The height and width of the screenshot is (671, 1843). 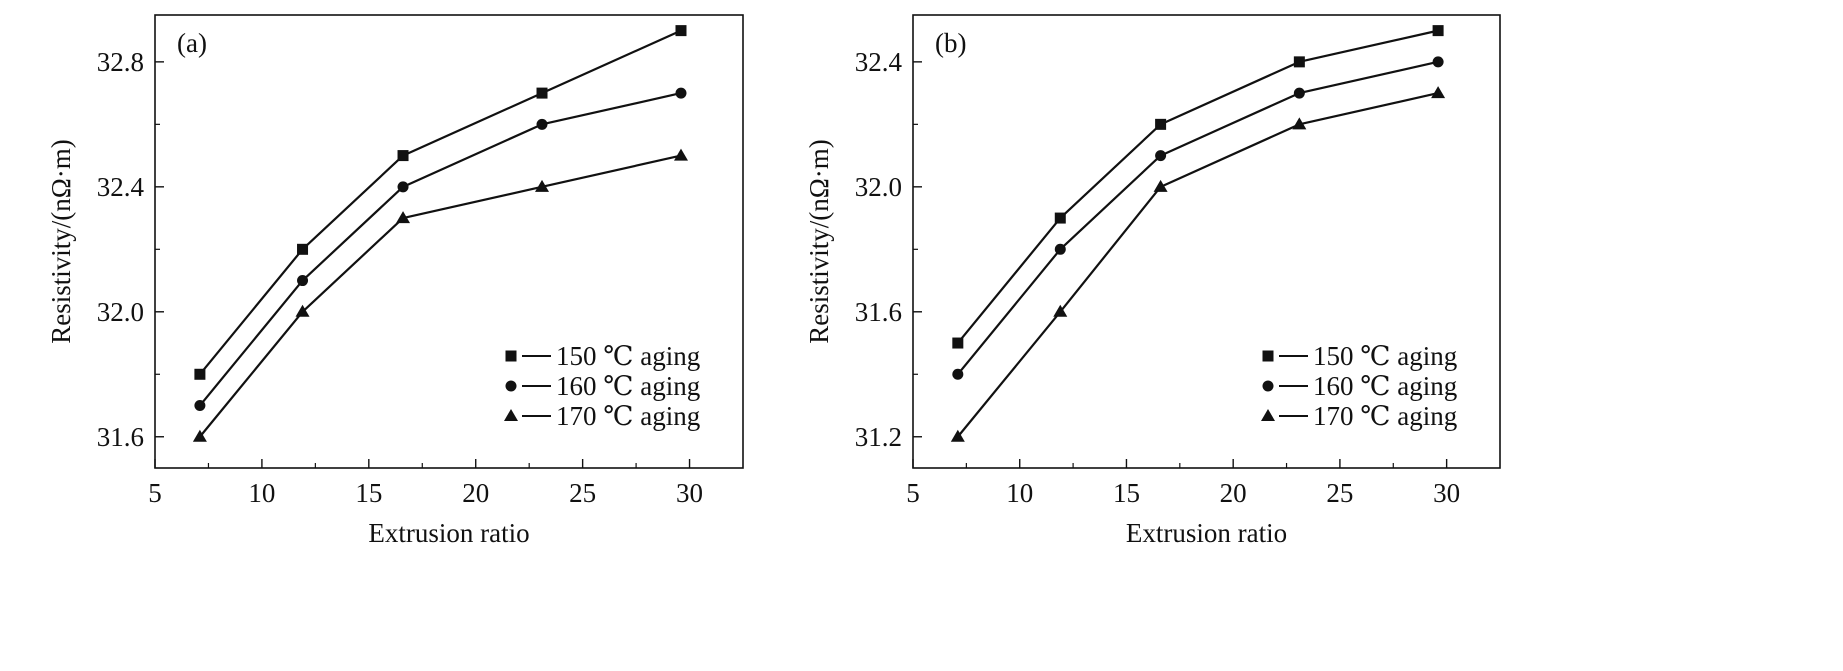 What do you see at coordinates (192, 43) in the screenshot?
I see `panel-label: (a)` at bounding box center [192, 43].